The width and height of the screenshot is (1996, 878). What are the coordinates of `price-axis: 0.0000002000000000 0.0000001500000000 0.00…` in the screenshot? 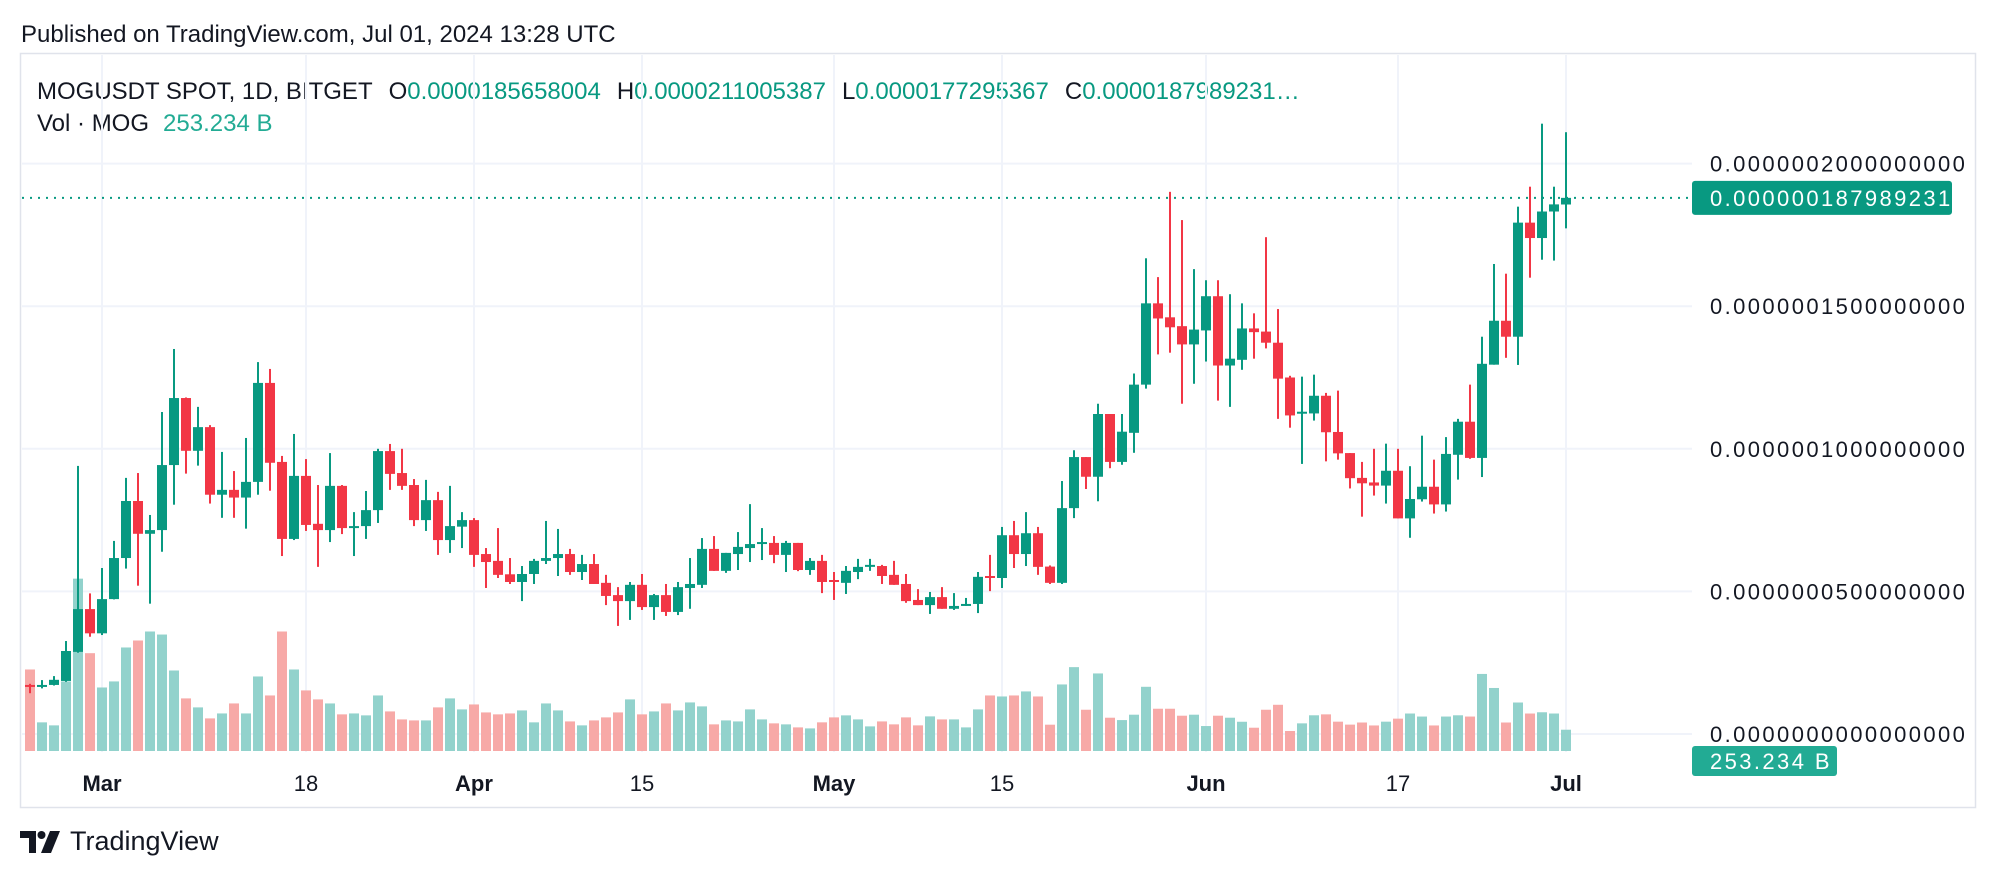 It's located at (1838, 449).